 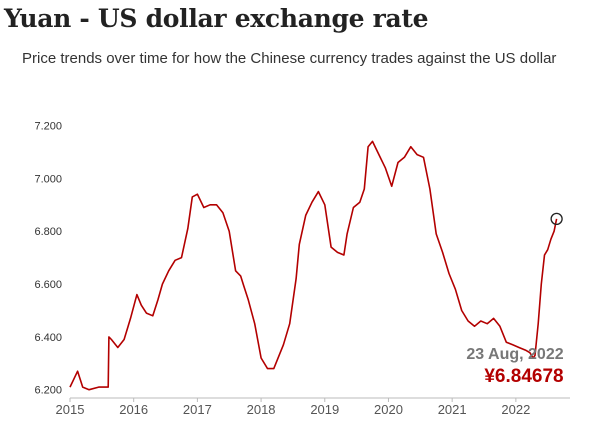 What do you see at coordinates (515, 409) in the screenshot?
I see `x-tick-label: 2022` at bounding box center [515, 409].